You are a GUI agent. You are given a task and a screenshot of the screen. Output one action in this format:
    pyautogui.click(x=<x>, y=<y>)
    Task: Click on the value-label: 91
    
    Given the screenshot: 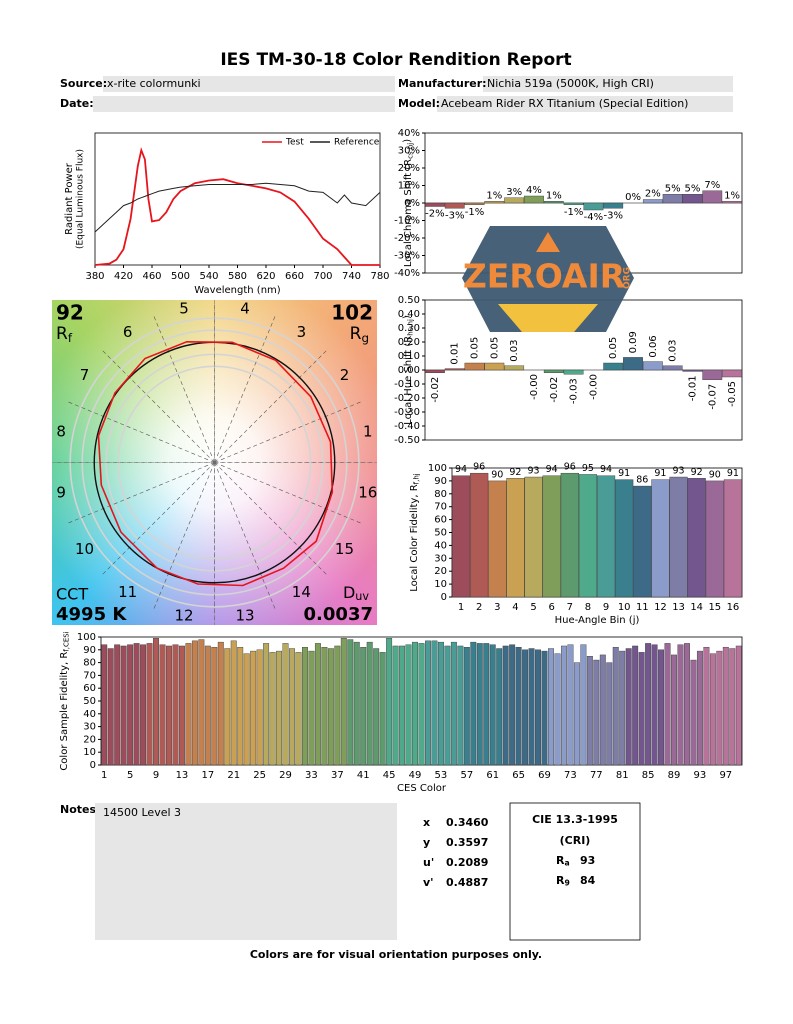 What is the action you would take?
    pyautogui.click(x=624, y=473)
    